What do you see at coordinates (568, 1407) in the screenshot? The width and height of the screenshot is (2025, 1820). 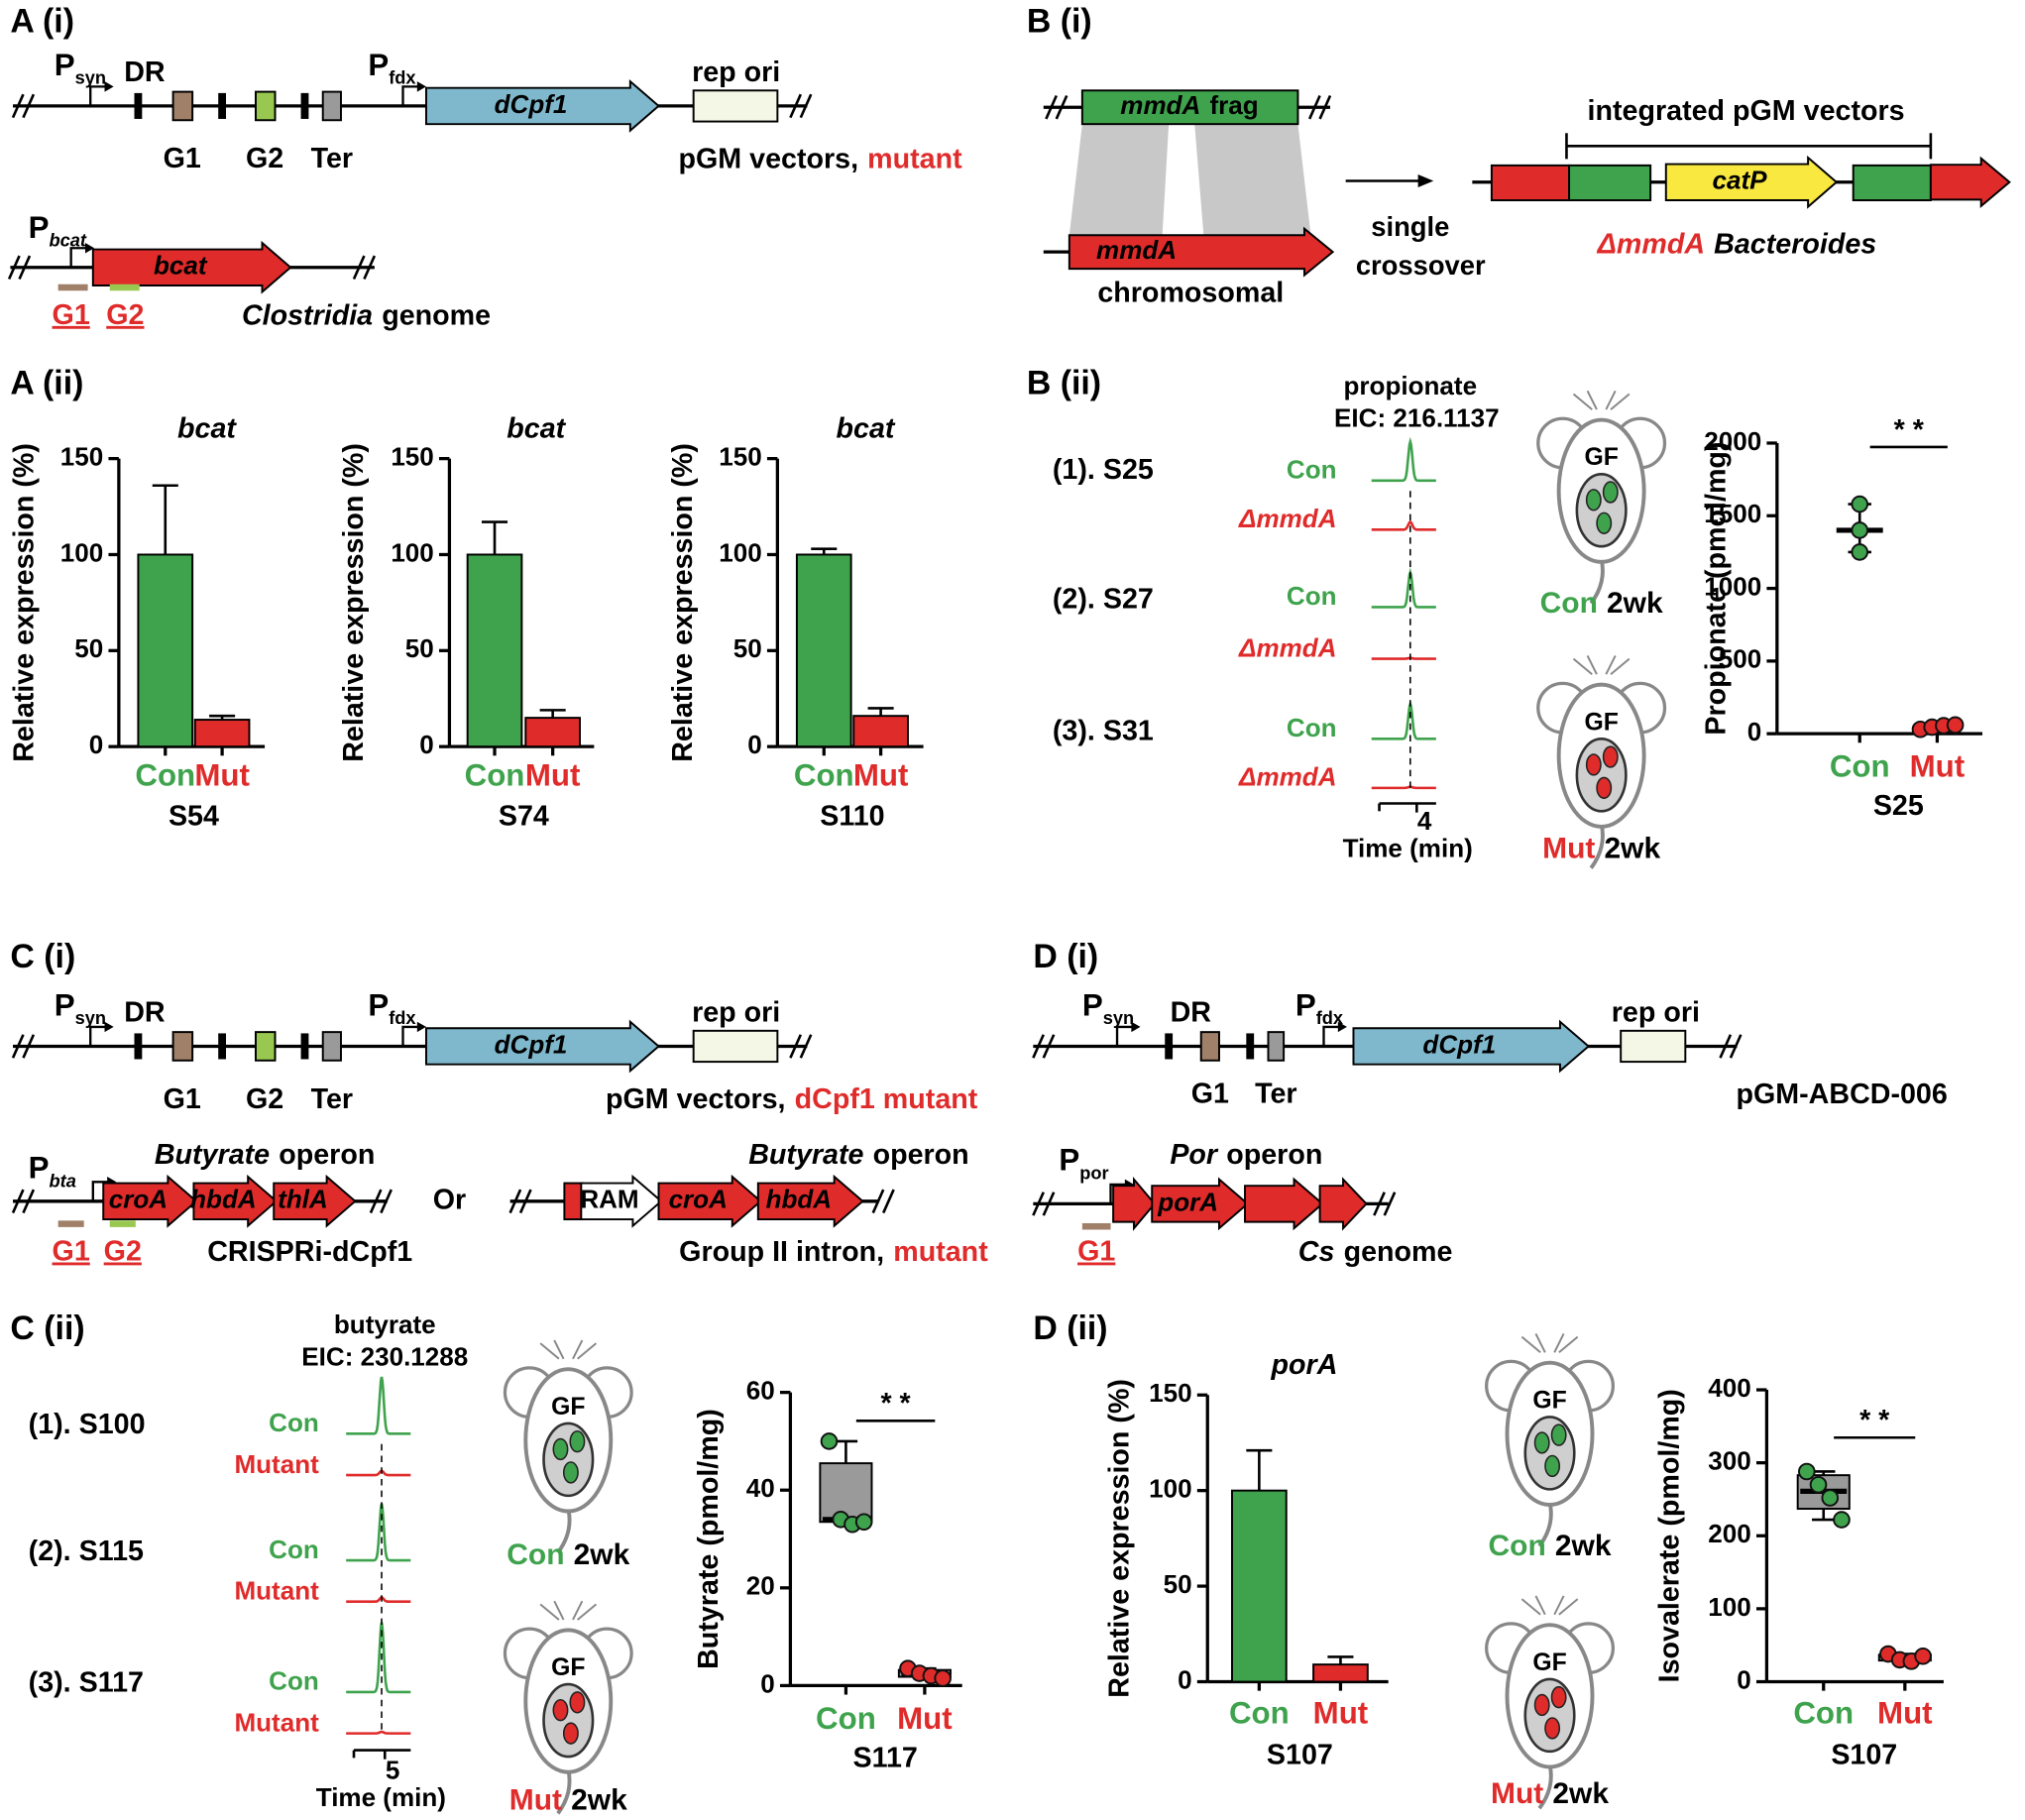 I see `gf-label: GF` at bounding box center [568, 1407].